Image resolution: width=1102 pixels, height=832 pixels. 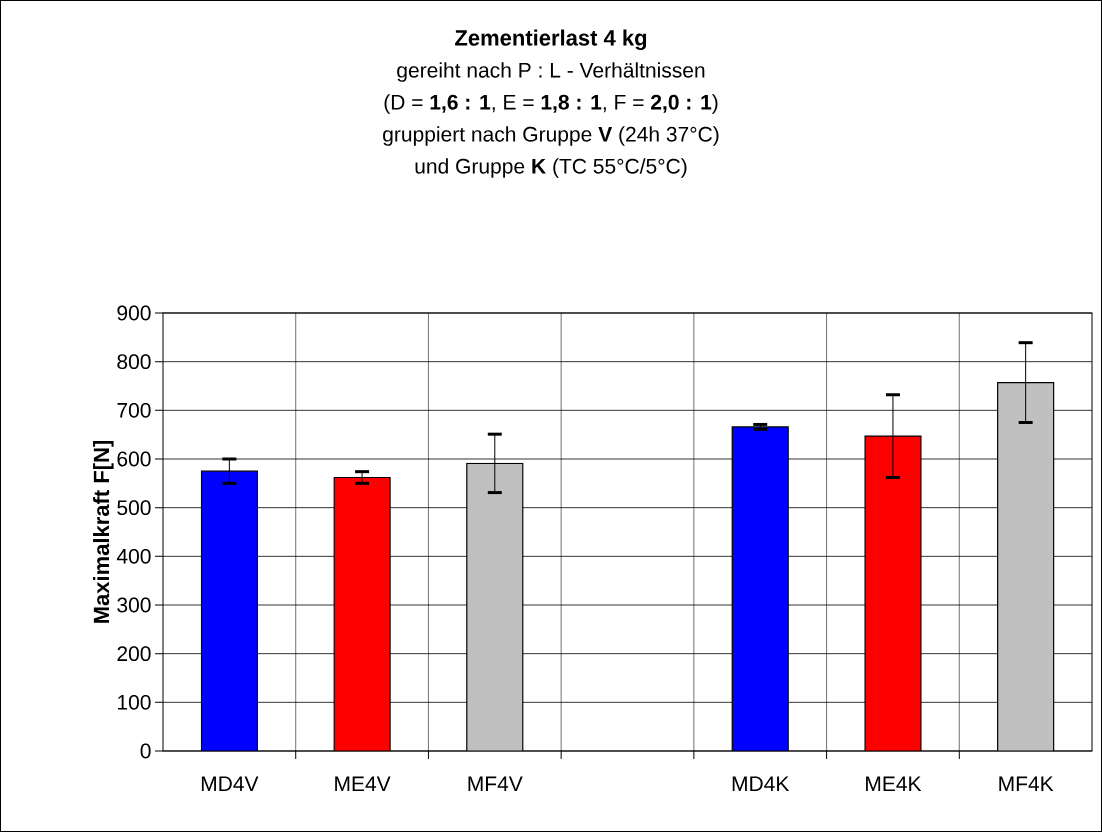 What do you see at coordinates (551, 136) in the screenshot?
I see `text: gruppiert nach Gruppe V (24h 37°C)` at bounding box center [551, 136].